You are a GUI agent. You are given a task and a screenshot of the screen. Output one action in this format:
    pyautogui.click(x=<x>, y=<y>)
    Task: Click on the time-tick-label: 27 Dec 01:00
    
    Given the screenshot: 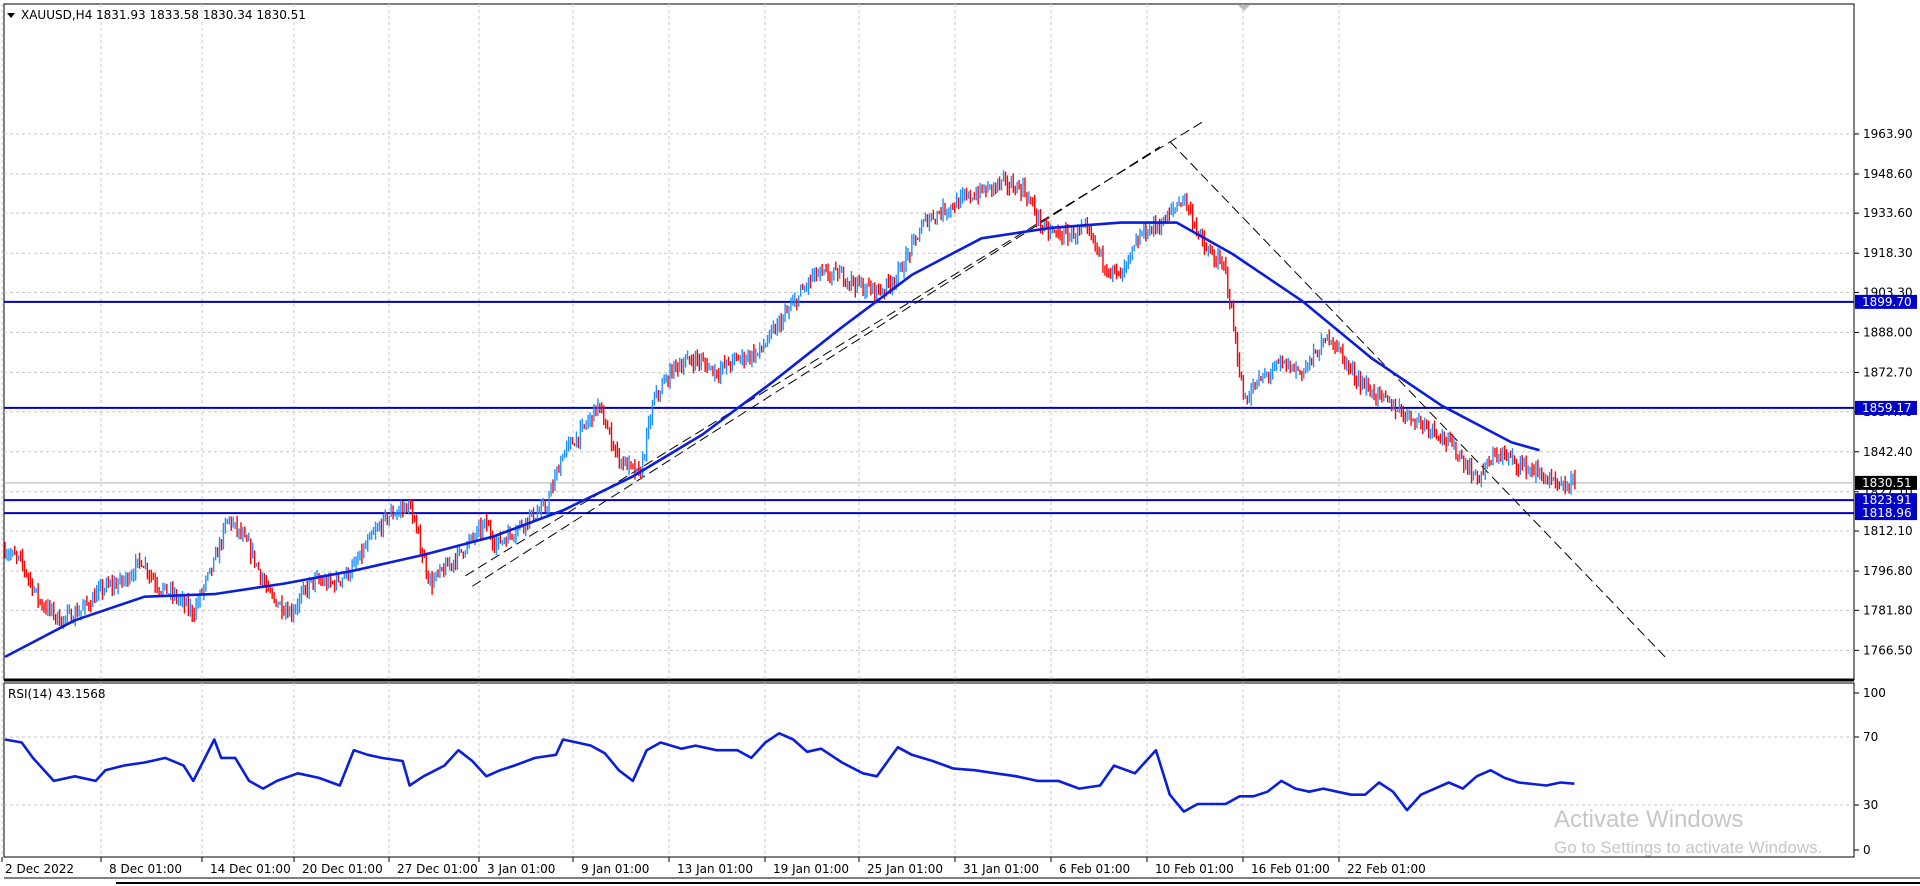 What is the action you would take?
    pyautogui.click(x=437, y=869)
    